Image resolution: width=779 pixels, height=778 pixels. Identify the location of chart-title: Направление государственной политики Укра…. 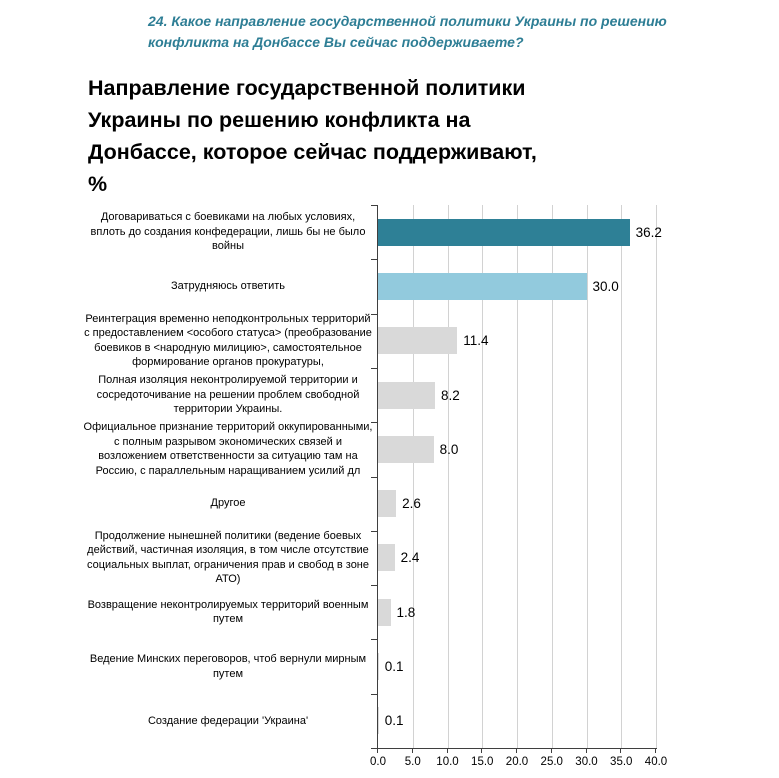
(413, 136).